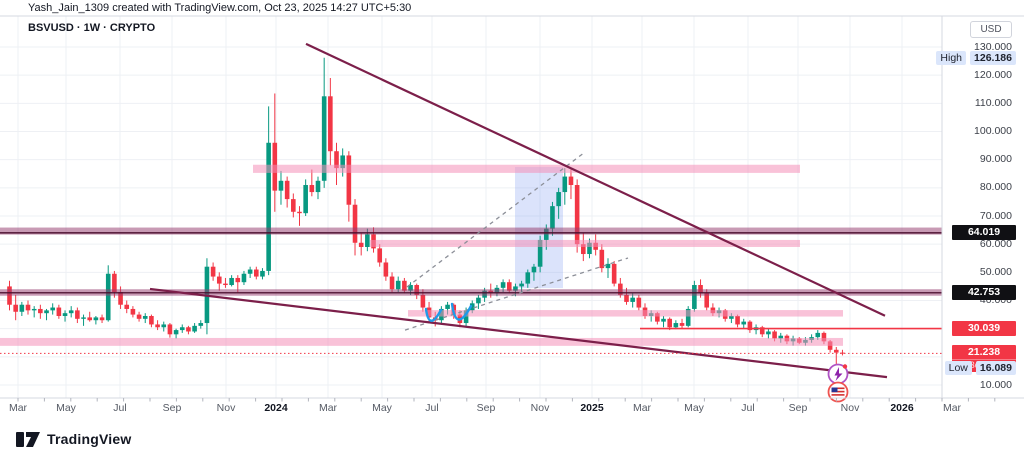  Describe the element at coordinates (976, 57) in the screenshot. I see `high-price-label: High 126.186` at that location.